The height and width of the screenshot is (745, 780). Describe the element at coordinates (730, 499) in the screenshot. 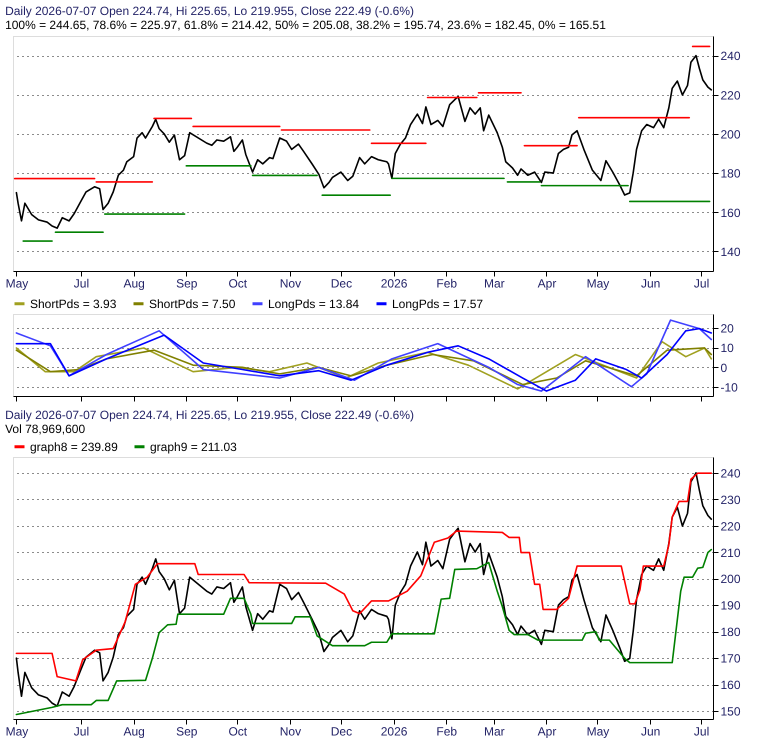

I see `y-tick-label: 230` at that location.